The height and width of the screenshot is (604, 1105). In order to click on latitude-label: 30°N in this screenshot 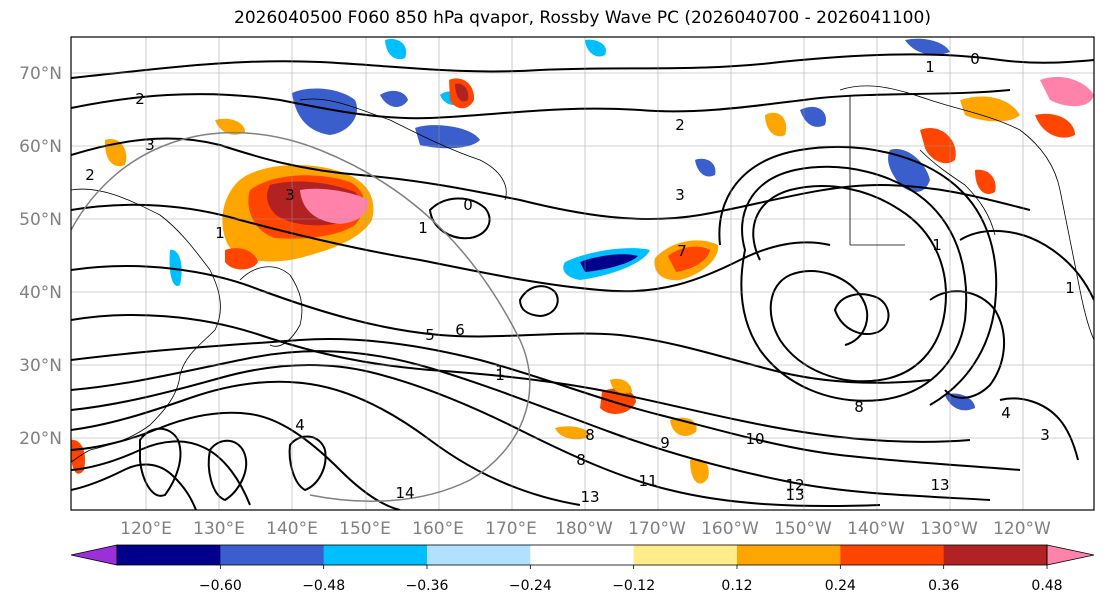, I will do `click(40, 366)`.